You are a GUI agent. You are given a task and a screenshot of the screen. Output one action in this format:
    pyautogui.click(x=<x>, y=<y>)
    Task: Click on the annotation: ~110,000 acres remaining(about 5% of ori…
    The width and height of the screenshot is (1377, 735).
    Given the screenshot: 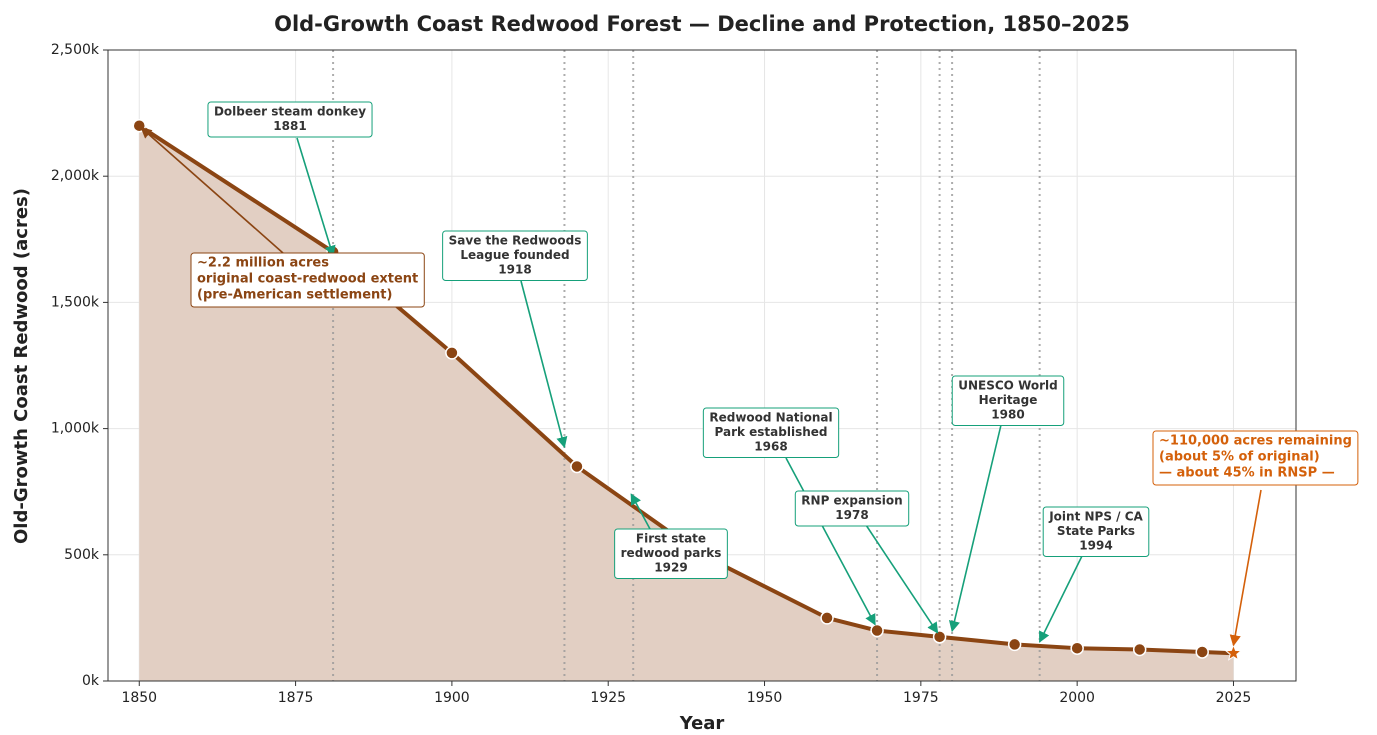 What is the action you would take?
    pyautogui.click(x=1255, y=458)
    